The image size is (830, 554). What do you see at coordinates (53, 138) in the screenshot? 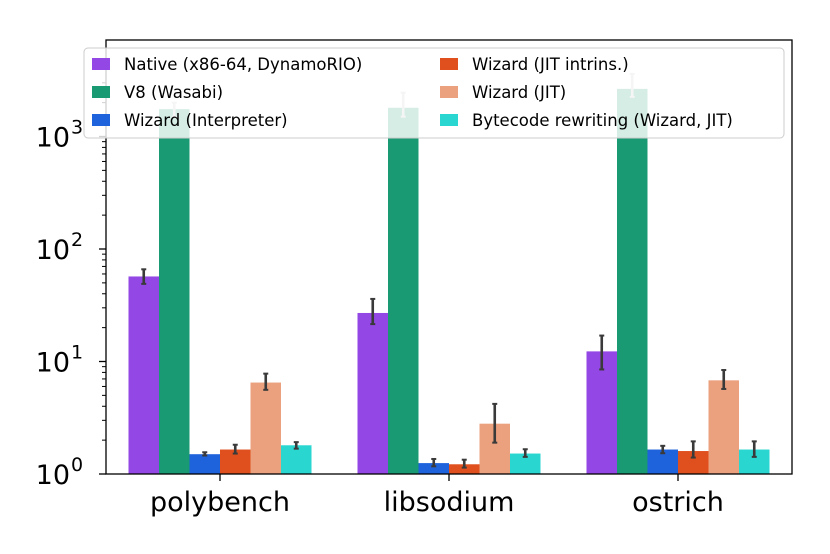
I see `y-tick-label-10-3: 10` at bounding box center [53, 138].